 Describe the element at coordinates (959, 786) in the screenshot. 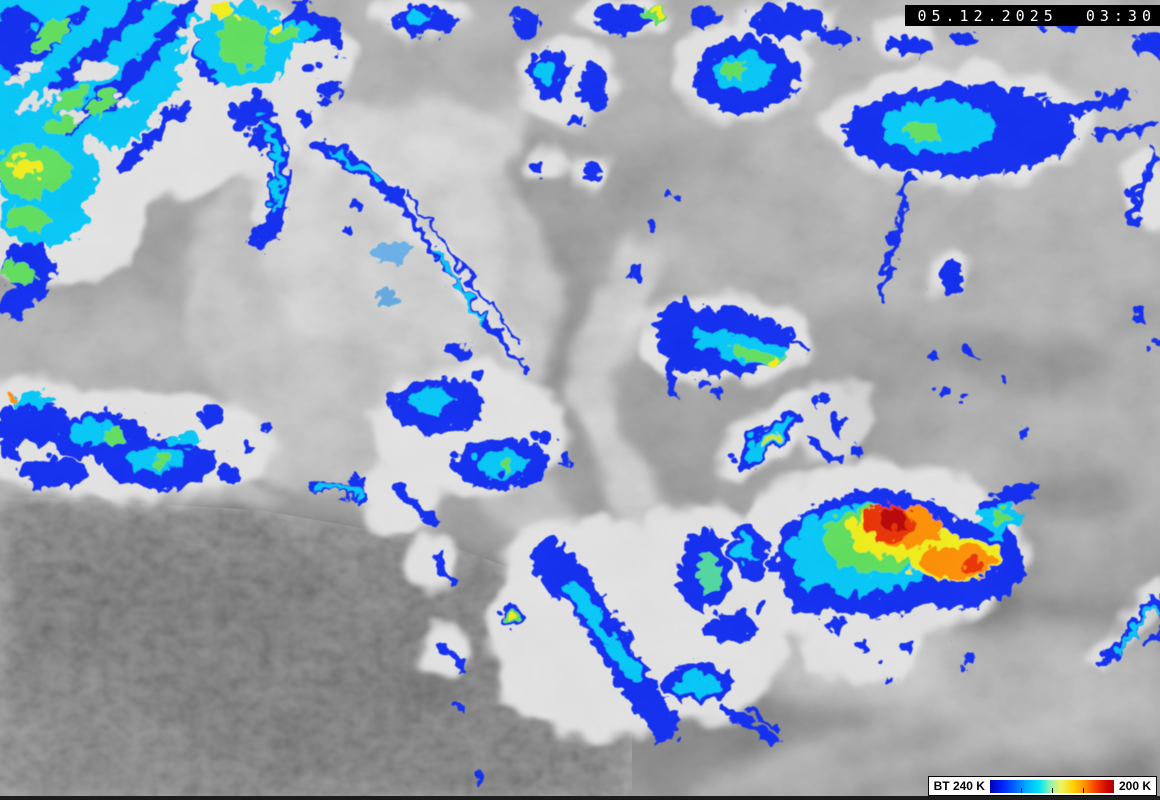

I see `legend-title: BT 240 K` at that location.